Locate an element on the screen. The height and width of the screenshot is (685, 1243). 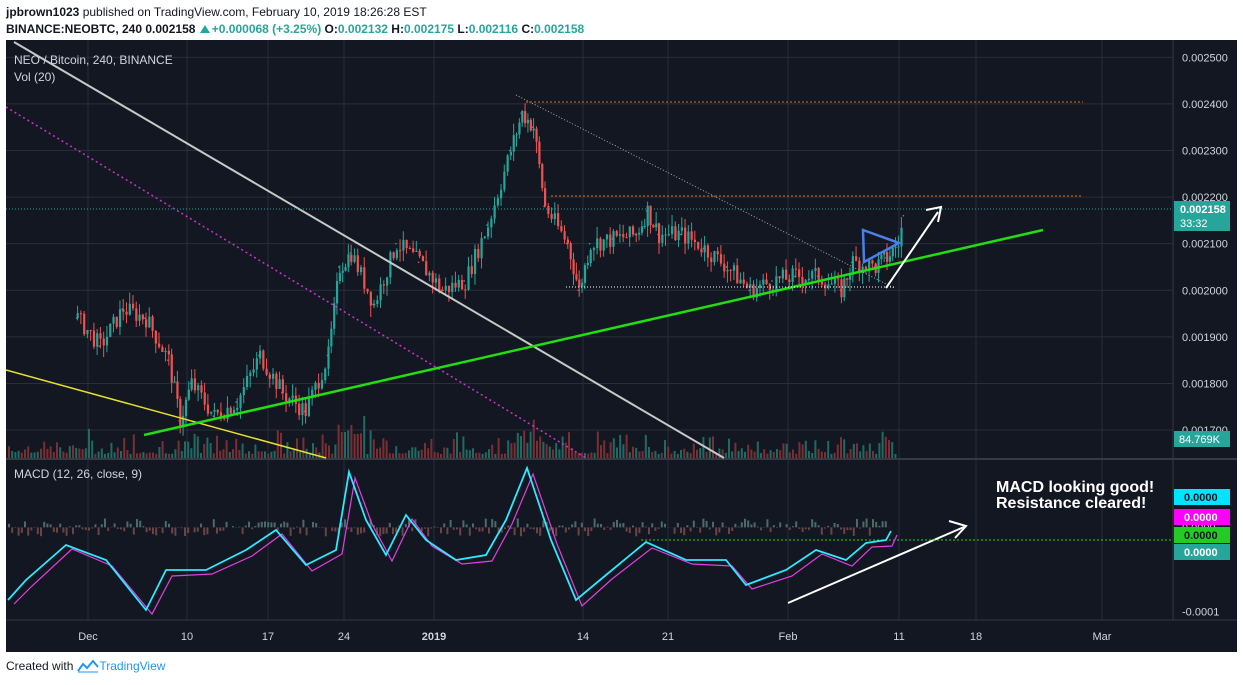
annotation-macd: MACD looking good! is located at coordinates (1075, 487).